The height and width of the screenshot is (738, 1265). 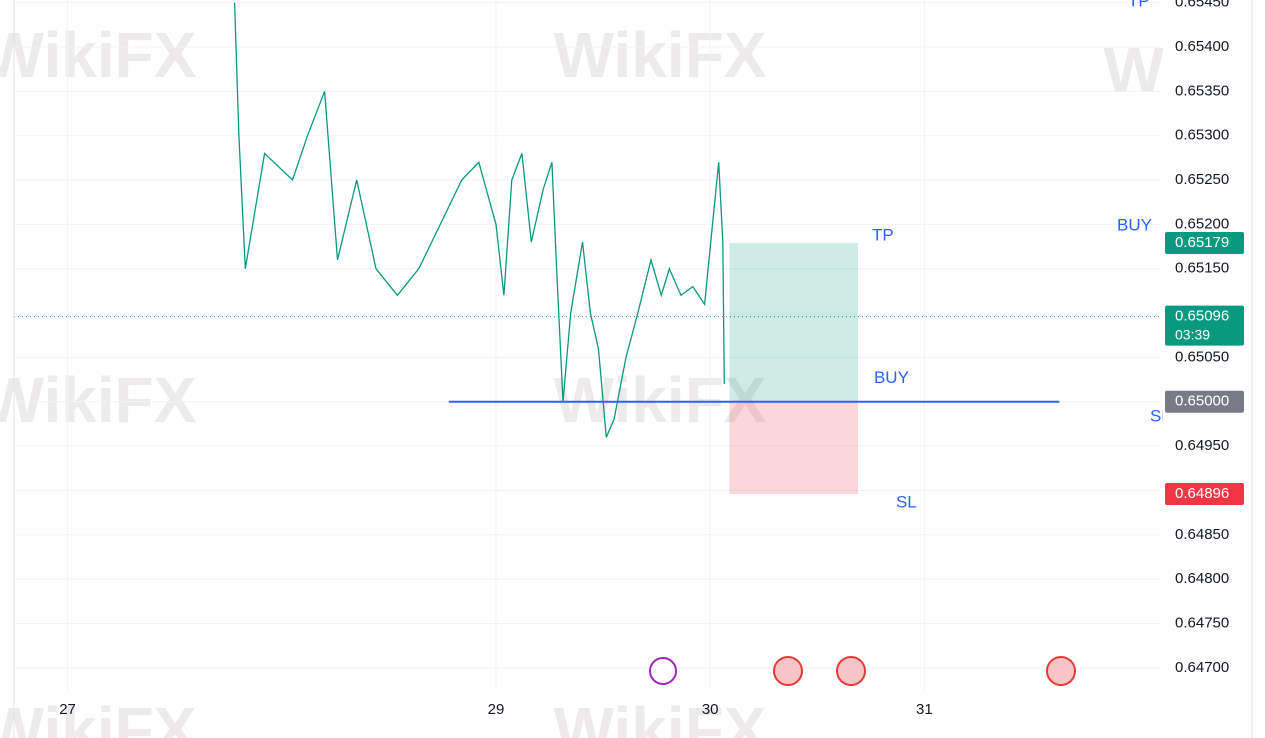 I want to click on stop-loss-zone, so click(x=793, y=447).